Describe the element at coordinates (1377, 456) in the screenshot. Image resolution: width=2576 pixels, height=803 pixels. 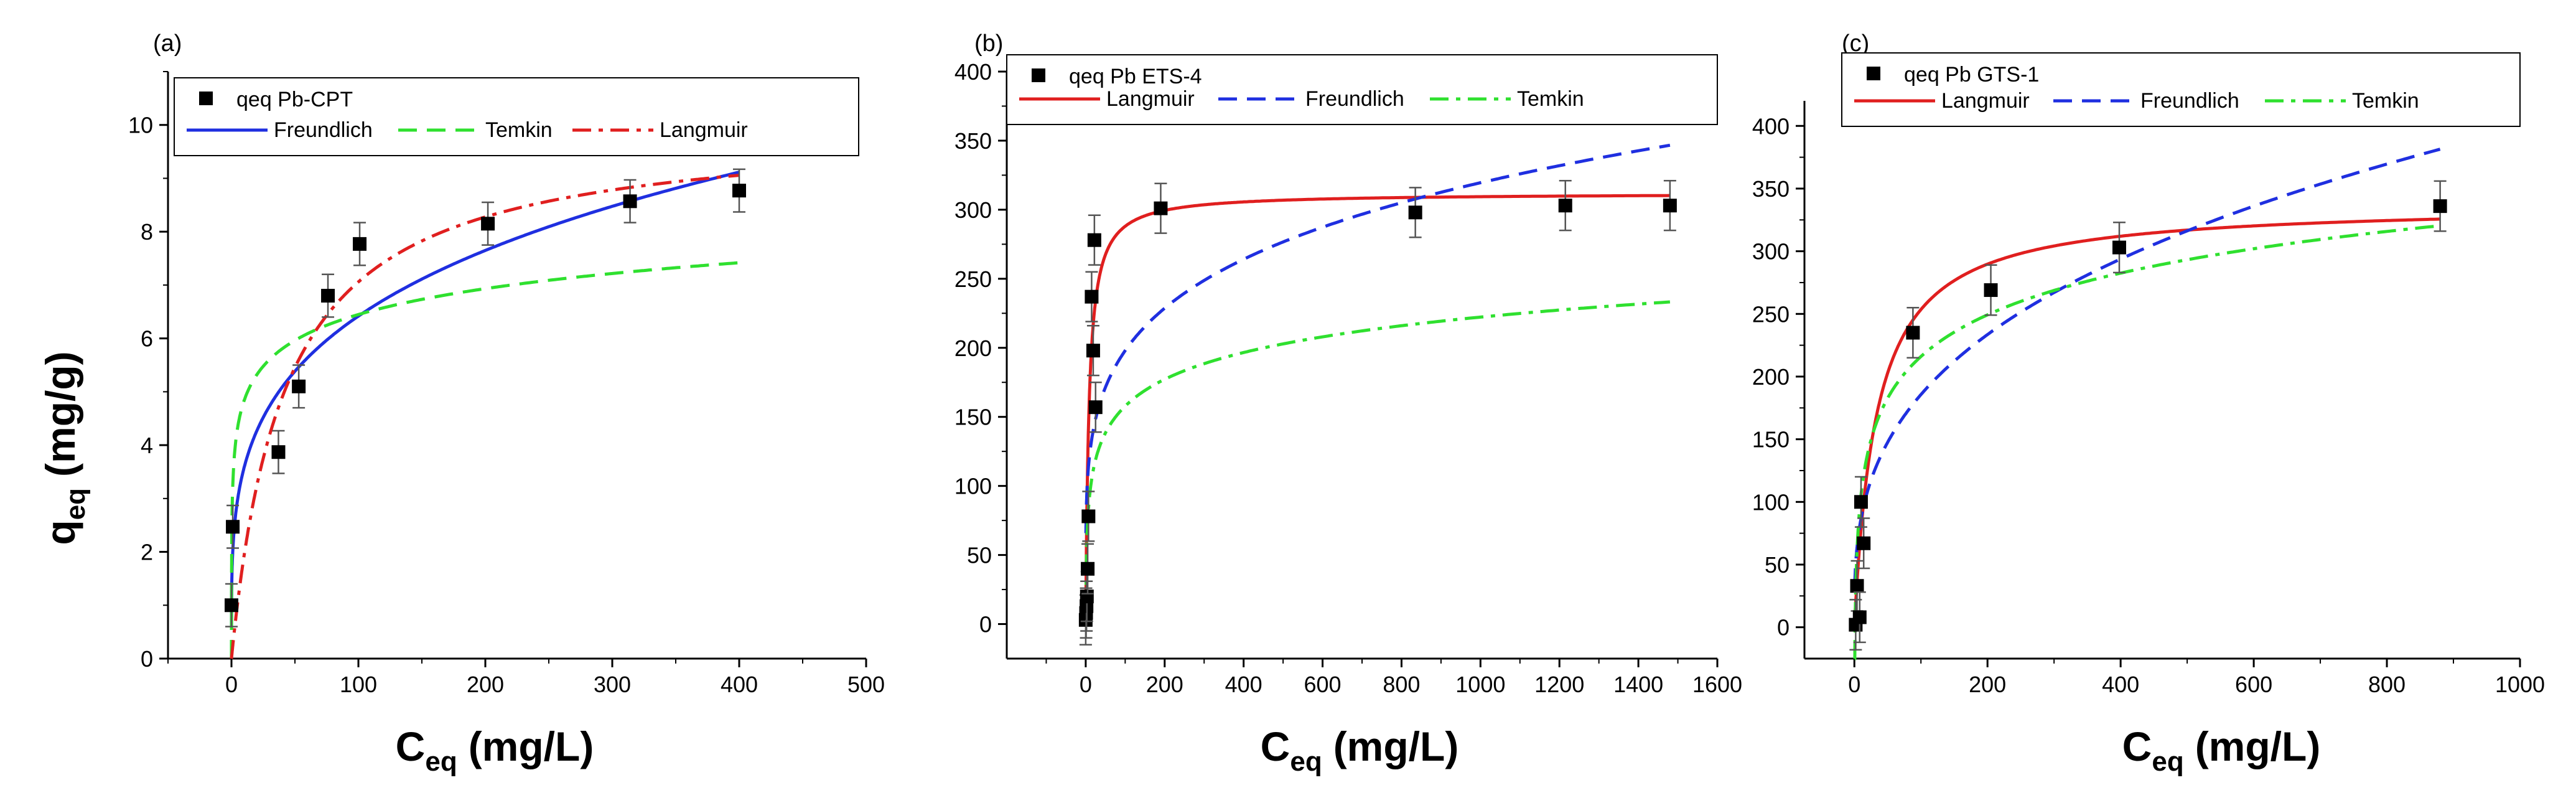
I see `series-temkin-line` at that location.